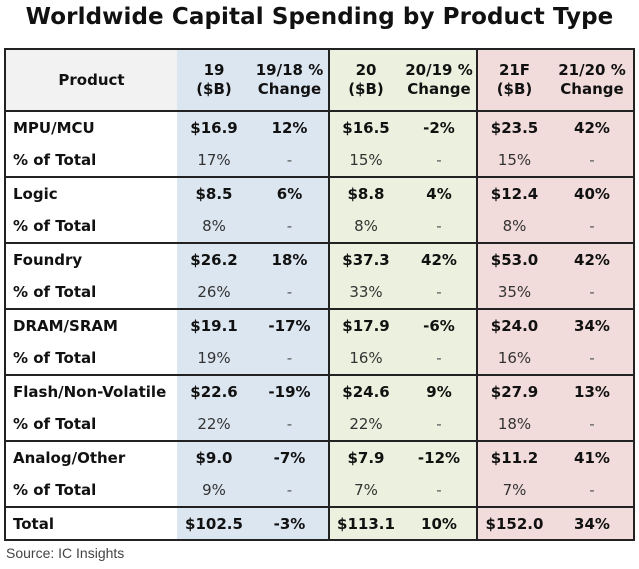  Describe the element at coordinates (290, 457) in the screenshot. I see `value-analog-other-19-18-change: -7%` at that location.